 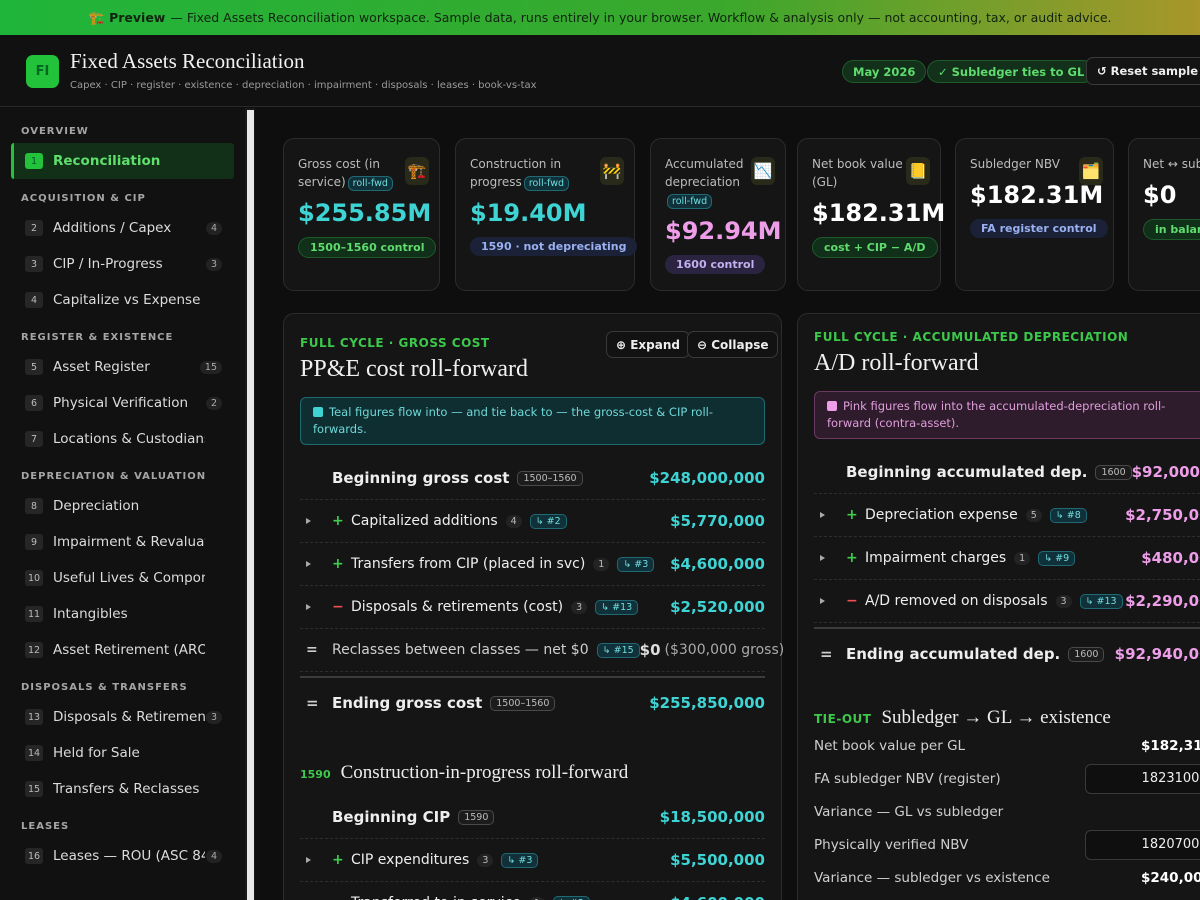 What do you see at coordinates (1142, 778) in the screenshot?
I see `tieout-input: 182310000` at bounding box center [1142, 778].